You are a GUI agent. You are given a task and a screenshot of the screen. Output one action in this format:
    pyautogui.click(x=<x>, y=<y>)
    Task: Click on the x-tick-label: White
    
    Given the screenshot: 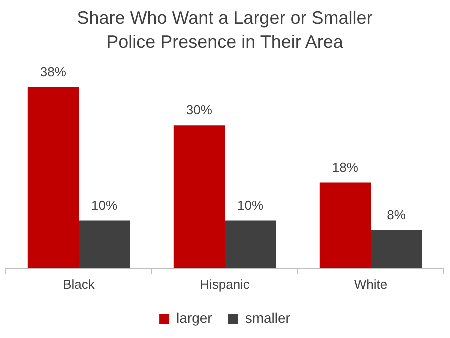 What is the action you would take?
    pyautogui.click(x=371, y=284)
    